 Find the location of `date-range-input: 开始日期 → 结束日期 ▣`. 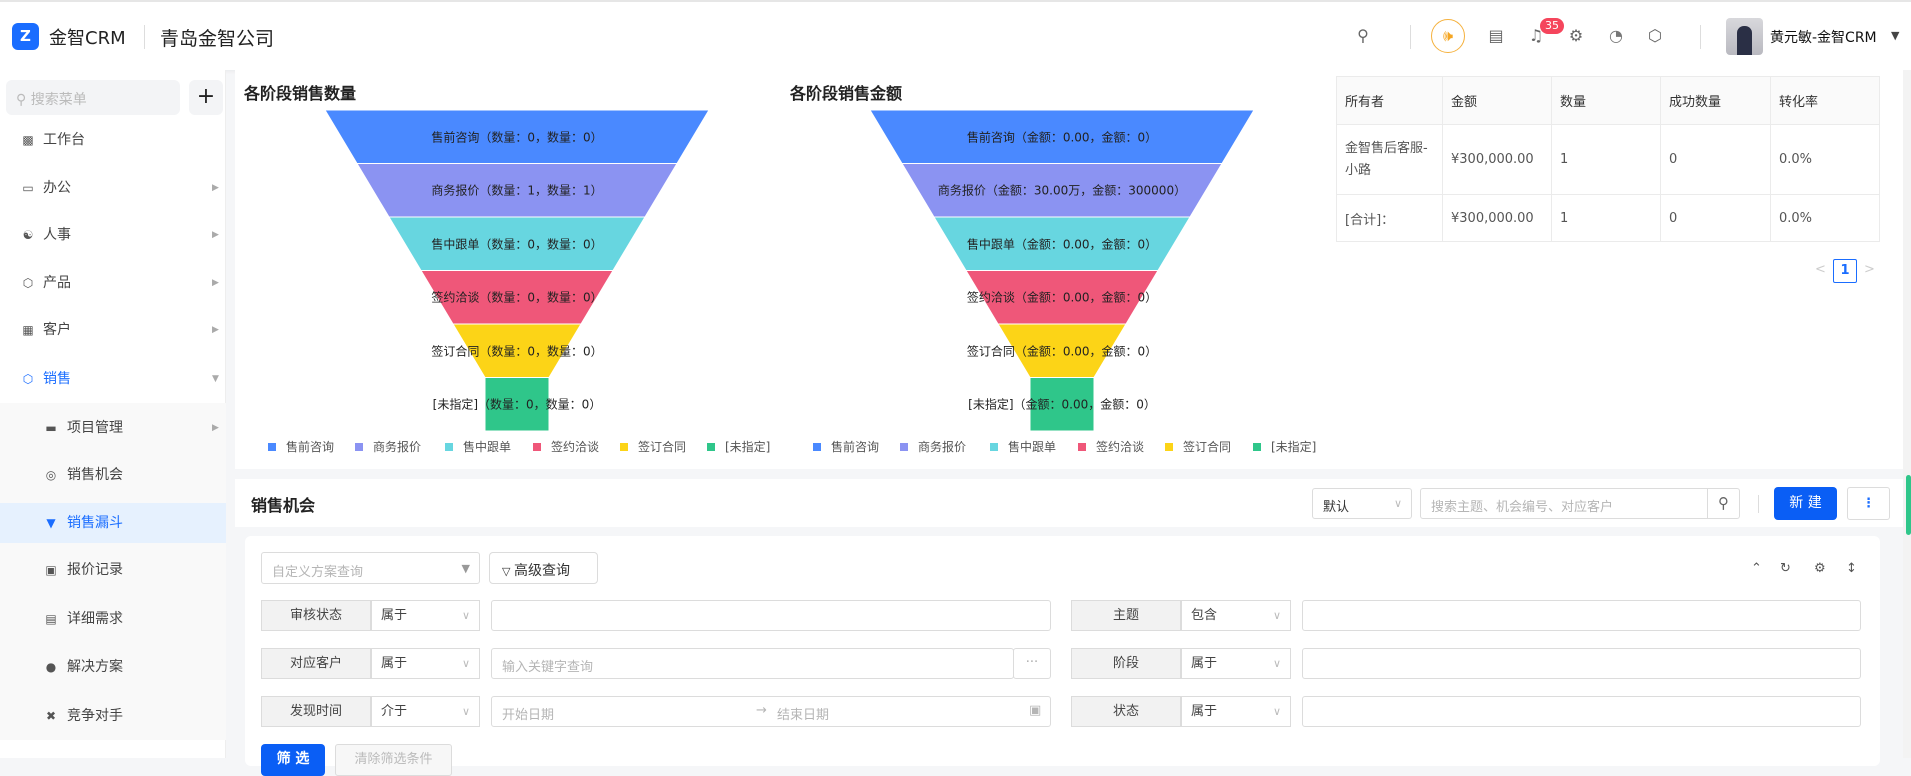

date-range-input: 开始日期 → 结束日期 ▣ is located at coordinates (771, 711).